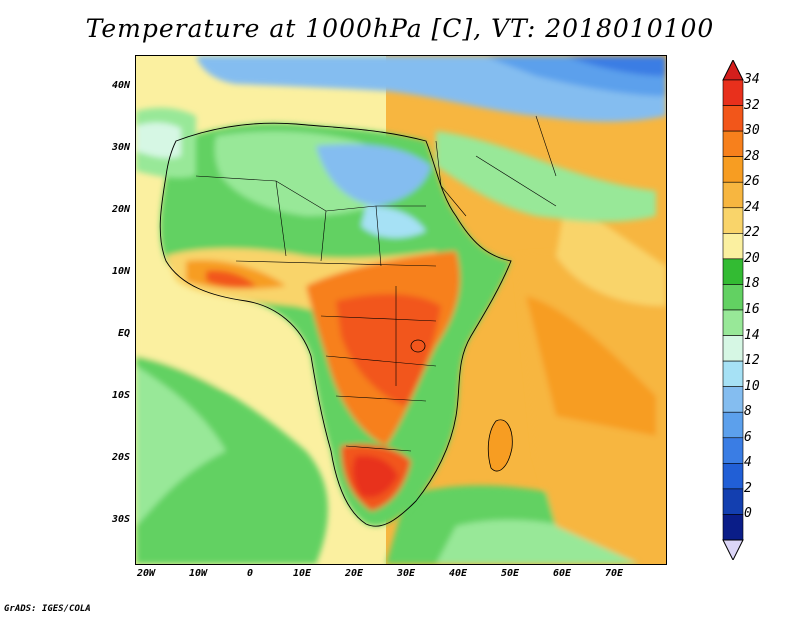  I want to click on lat-label-20s: 20S, so click(120, 457).